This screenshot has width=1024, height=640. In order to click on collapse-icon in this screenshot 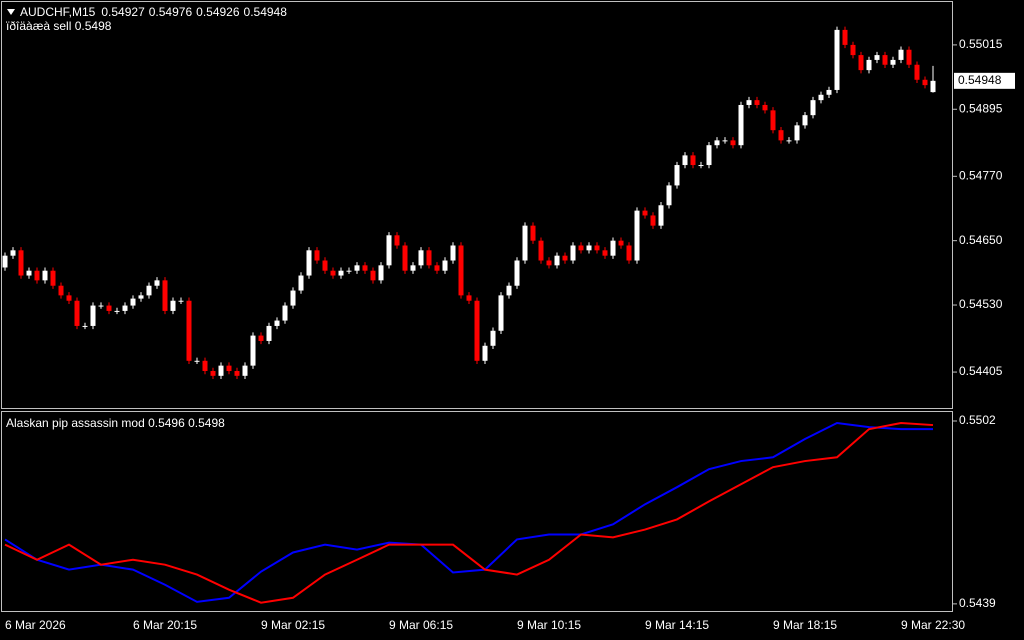, I will do `click(11, 12)`.